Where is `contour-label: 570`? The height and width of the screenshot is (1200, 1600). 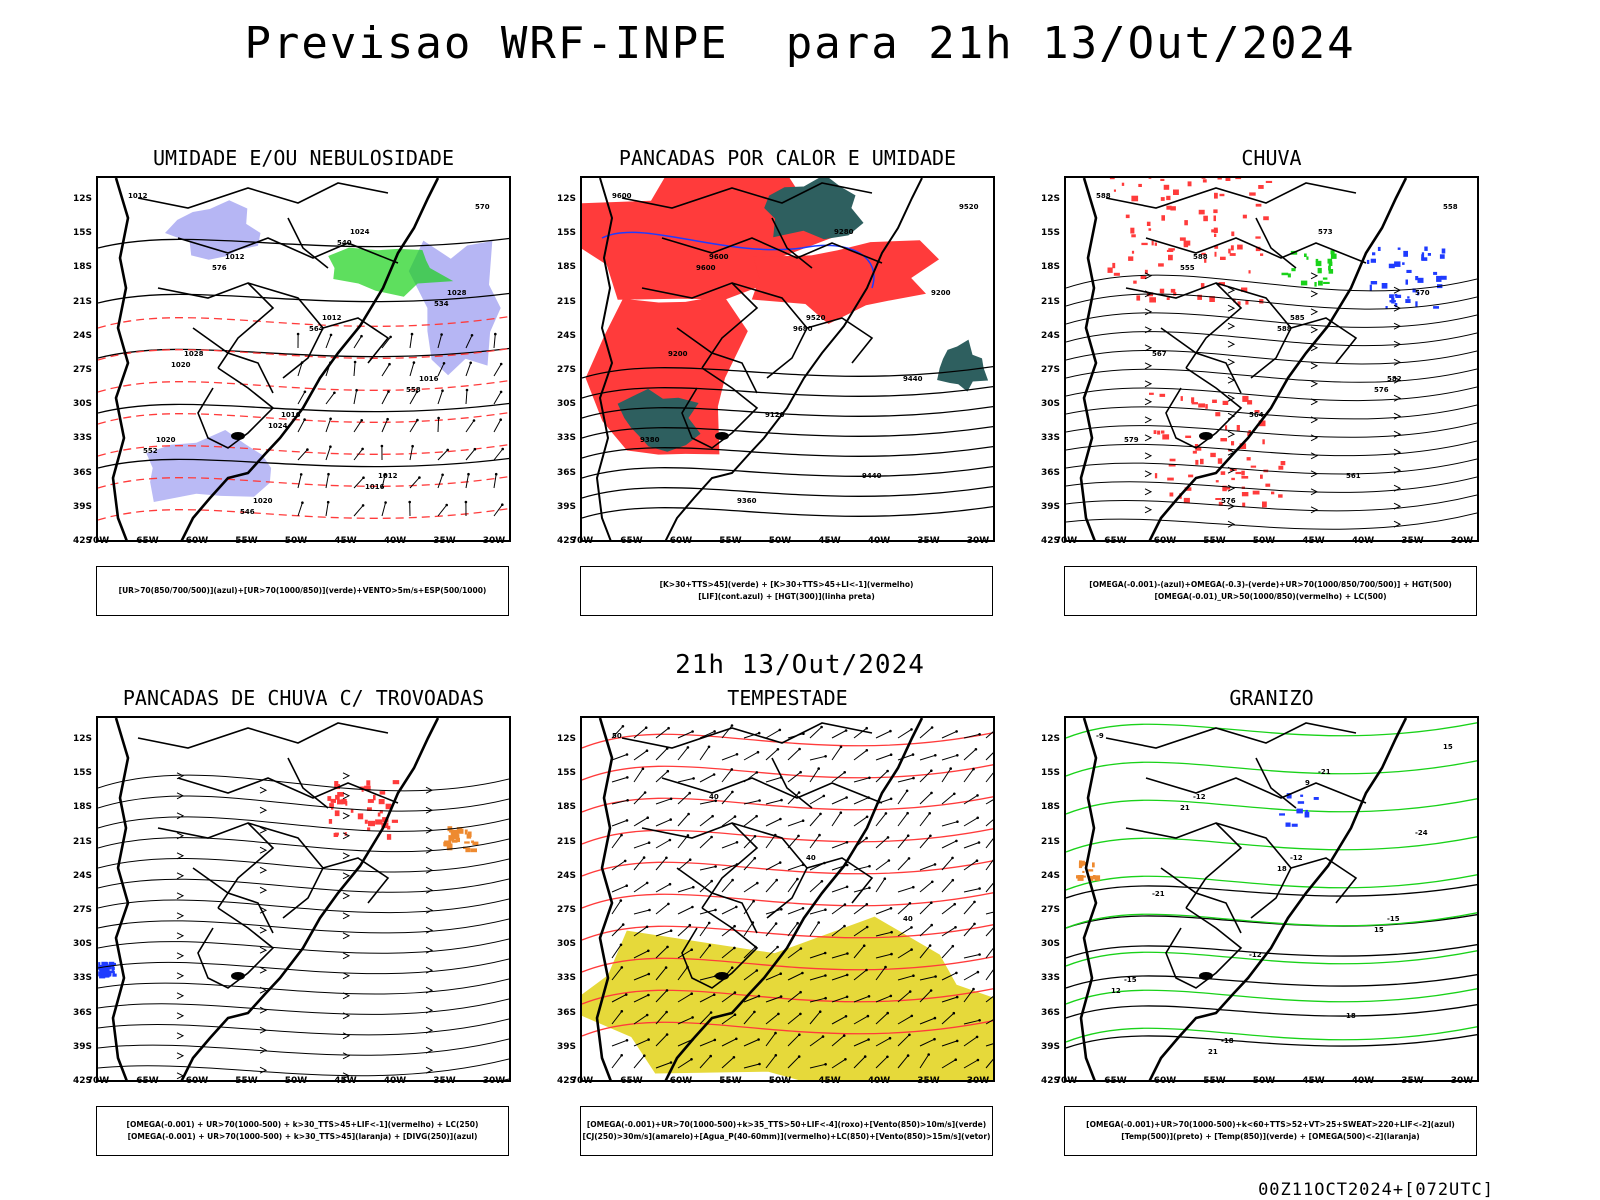 contour-label: 570 is located at coordinates (1422, 293).